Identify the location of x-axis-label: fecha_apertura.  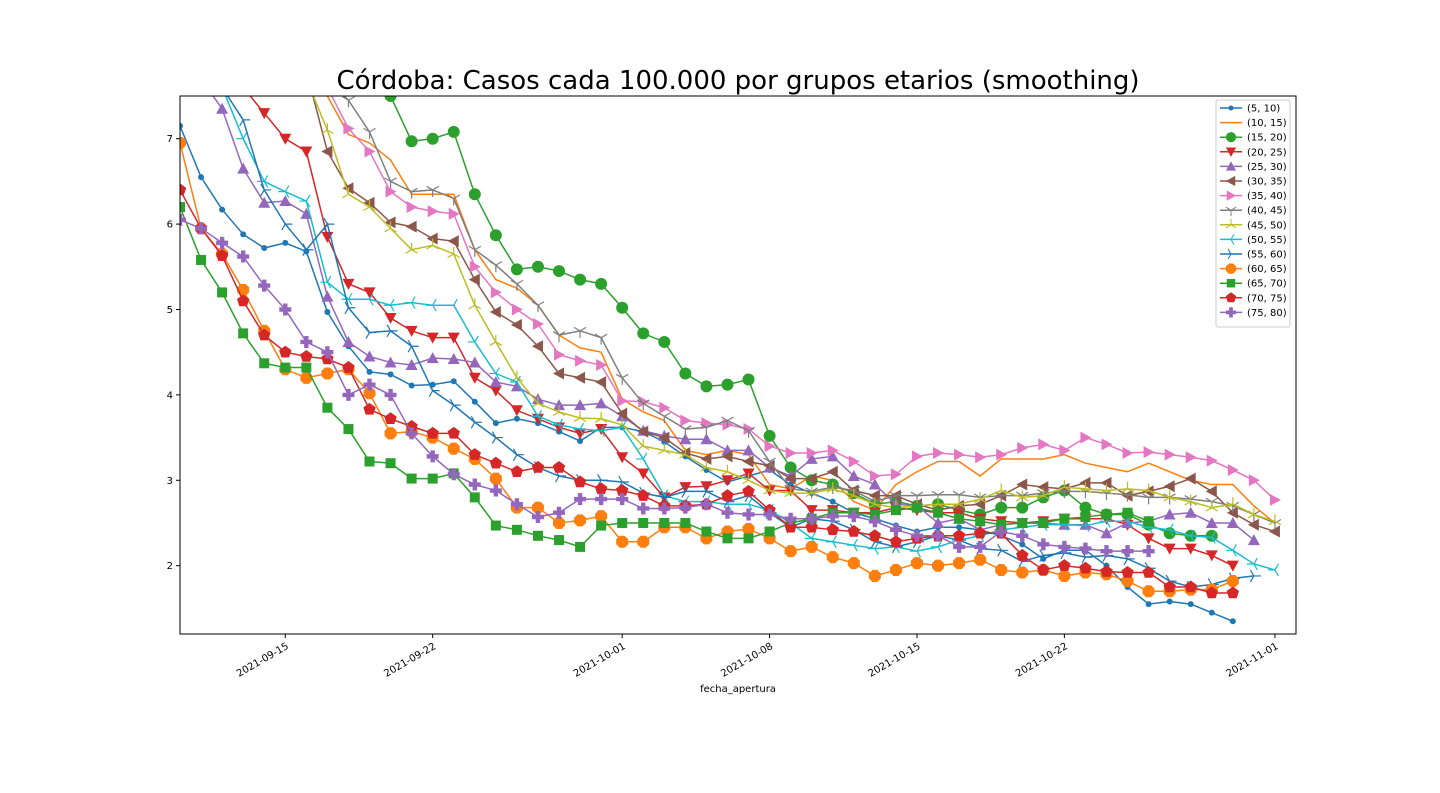
(738, 689).